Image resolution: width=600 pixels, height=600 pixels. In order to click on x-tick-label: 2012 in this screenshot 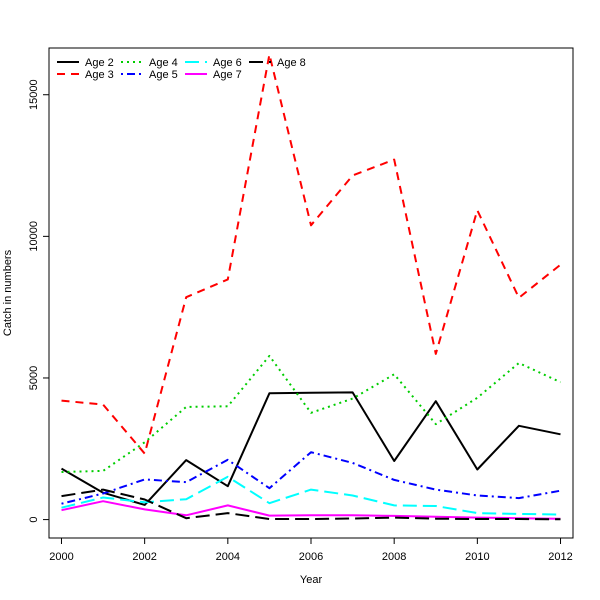, I will do `click(560, 557)`.